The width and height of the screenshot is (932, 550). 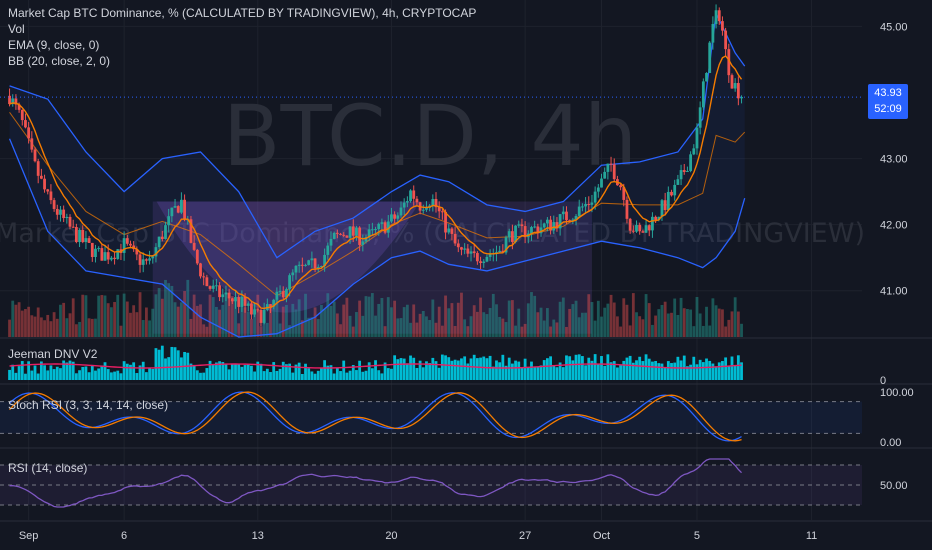 What do you see at coordinates (16, 29) in the screenshot?
I see `indicator-vol: Vol` at bounding box center [16, 29].